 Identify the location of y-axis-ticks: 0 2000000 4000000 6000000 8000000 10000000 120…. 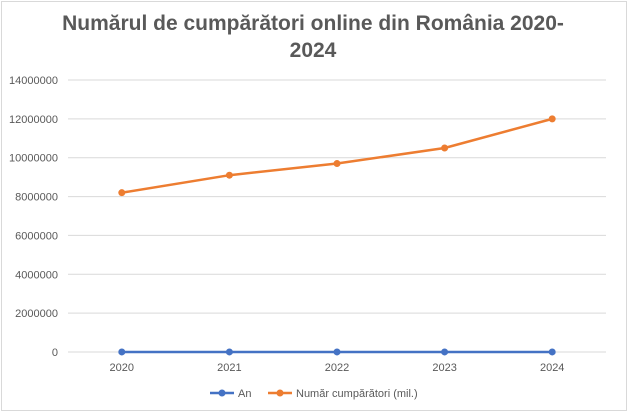
(33, 217).